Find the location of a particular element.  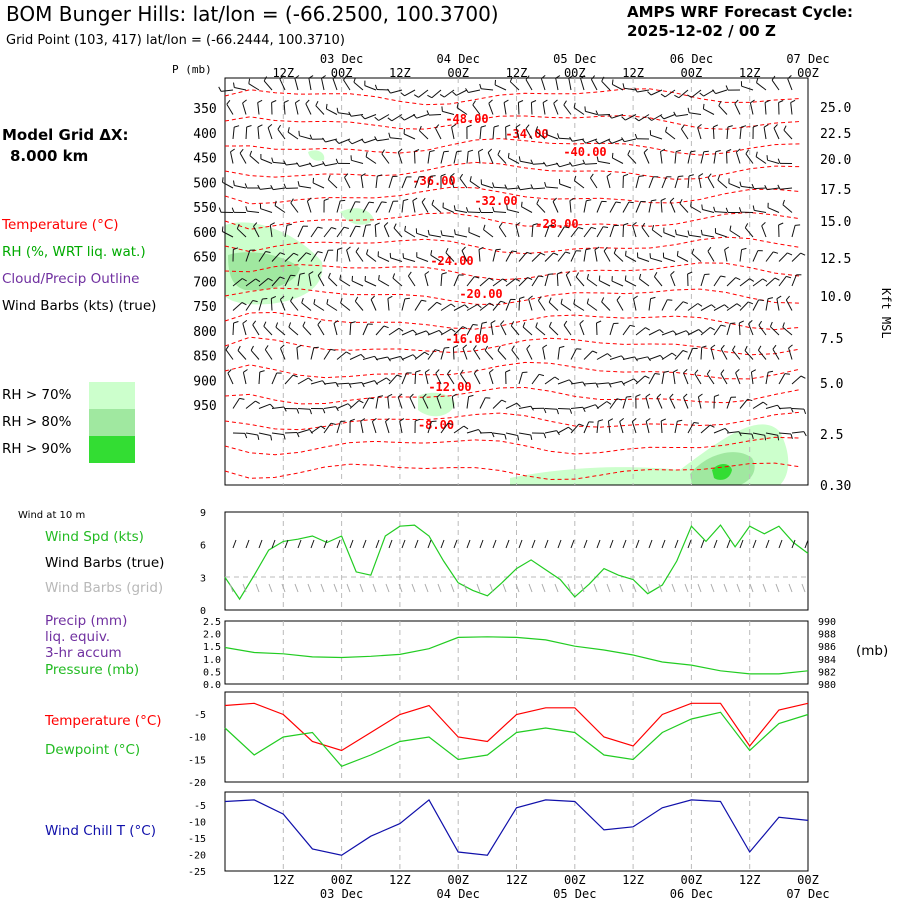

temperature-tick: -15 is located at coordinates (197, 760).